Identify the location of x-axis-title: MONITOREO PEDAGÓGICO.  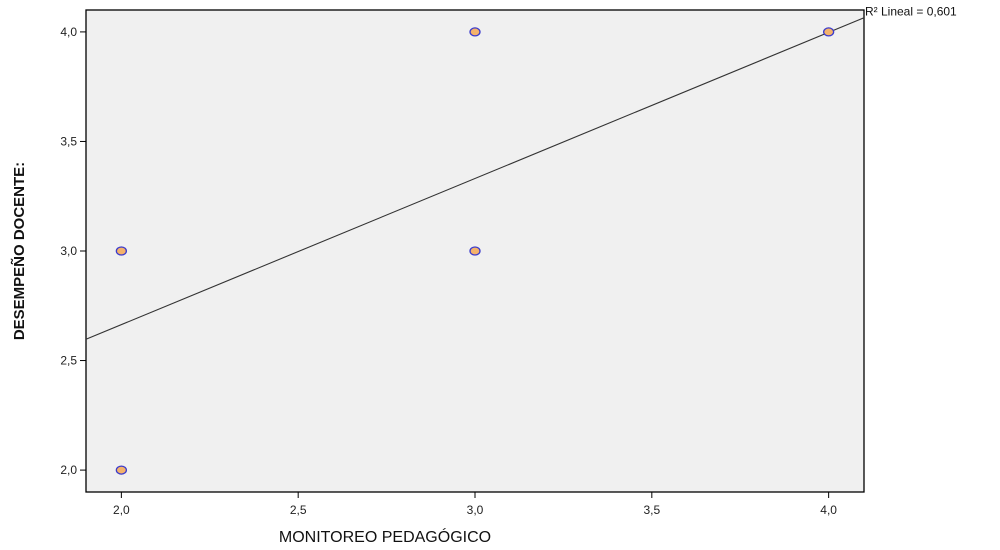
(385, 536).